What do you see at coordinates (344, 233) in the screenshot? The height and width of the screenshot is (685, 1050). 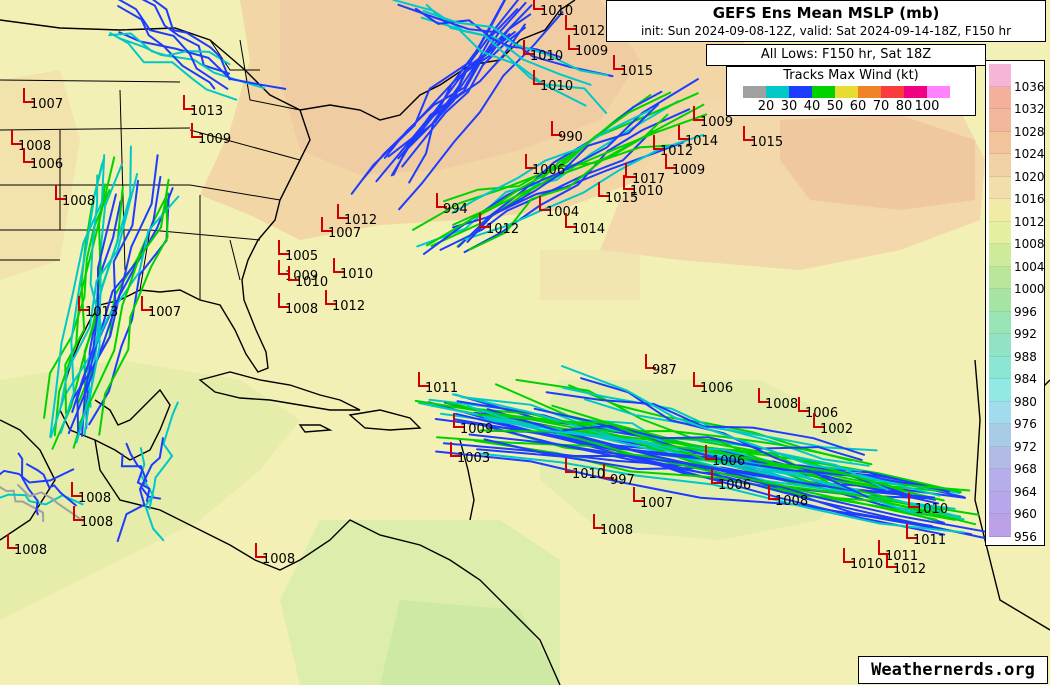 I see `low-pressure-label: 1007` at bounding box center [344, 233].